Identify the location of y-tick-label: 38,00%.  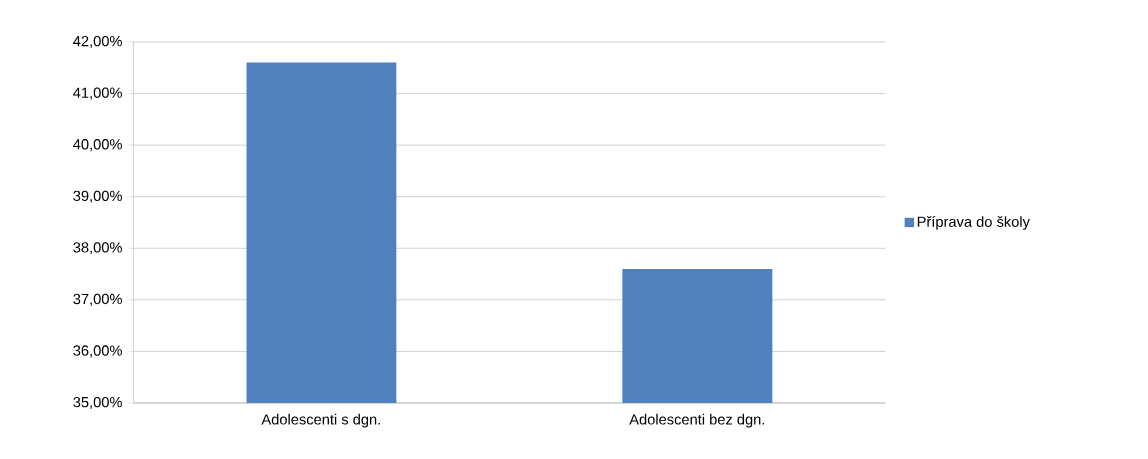
(97, 248).